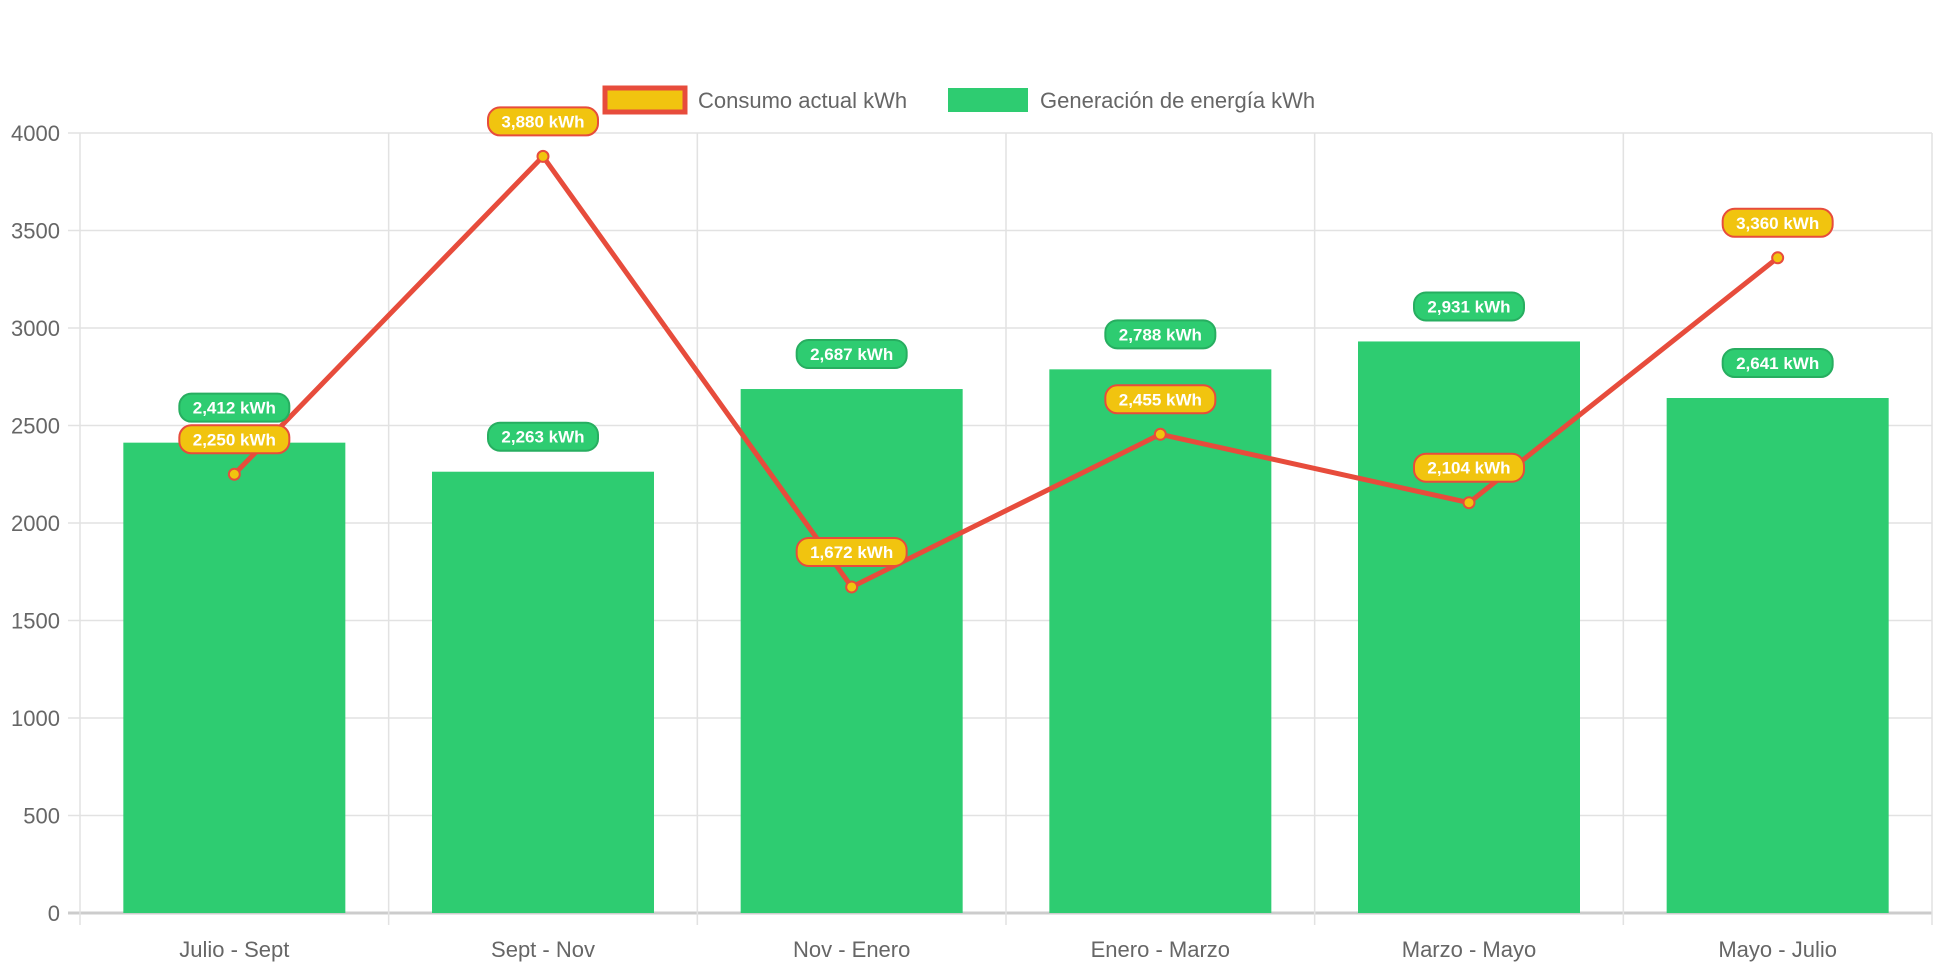 The height and width of the screenshot is (970, 1942). Describe the element at coordinates (54, 913) in the screenshot. I see `y-tick-label: 0` at that location.